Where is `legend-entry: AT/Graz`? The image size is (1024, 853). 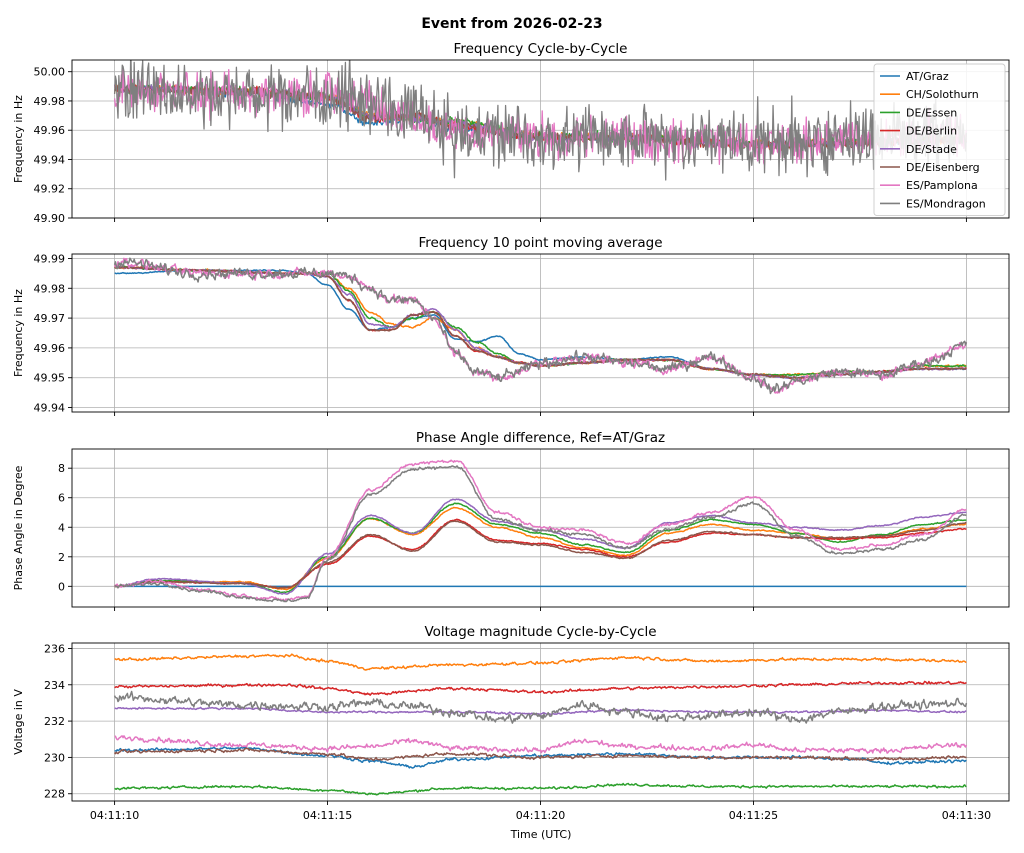
legend-entry: AT/Graz is located at coordinates (914, 76).